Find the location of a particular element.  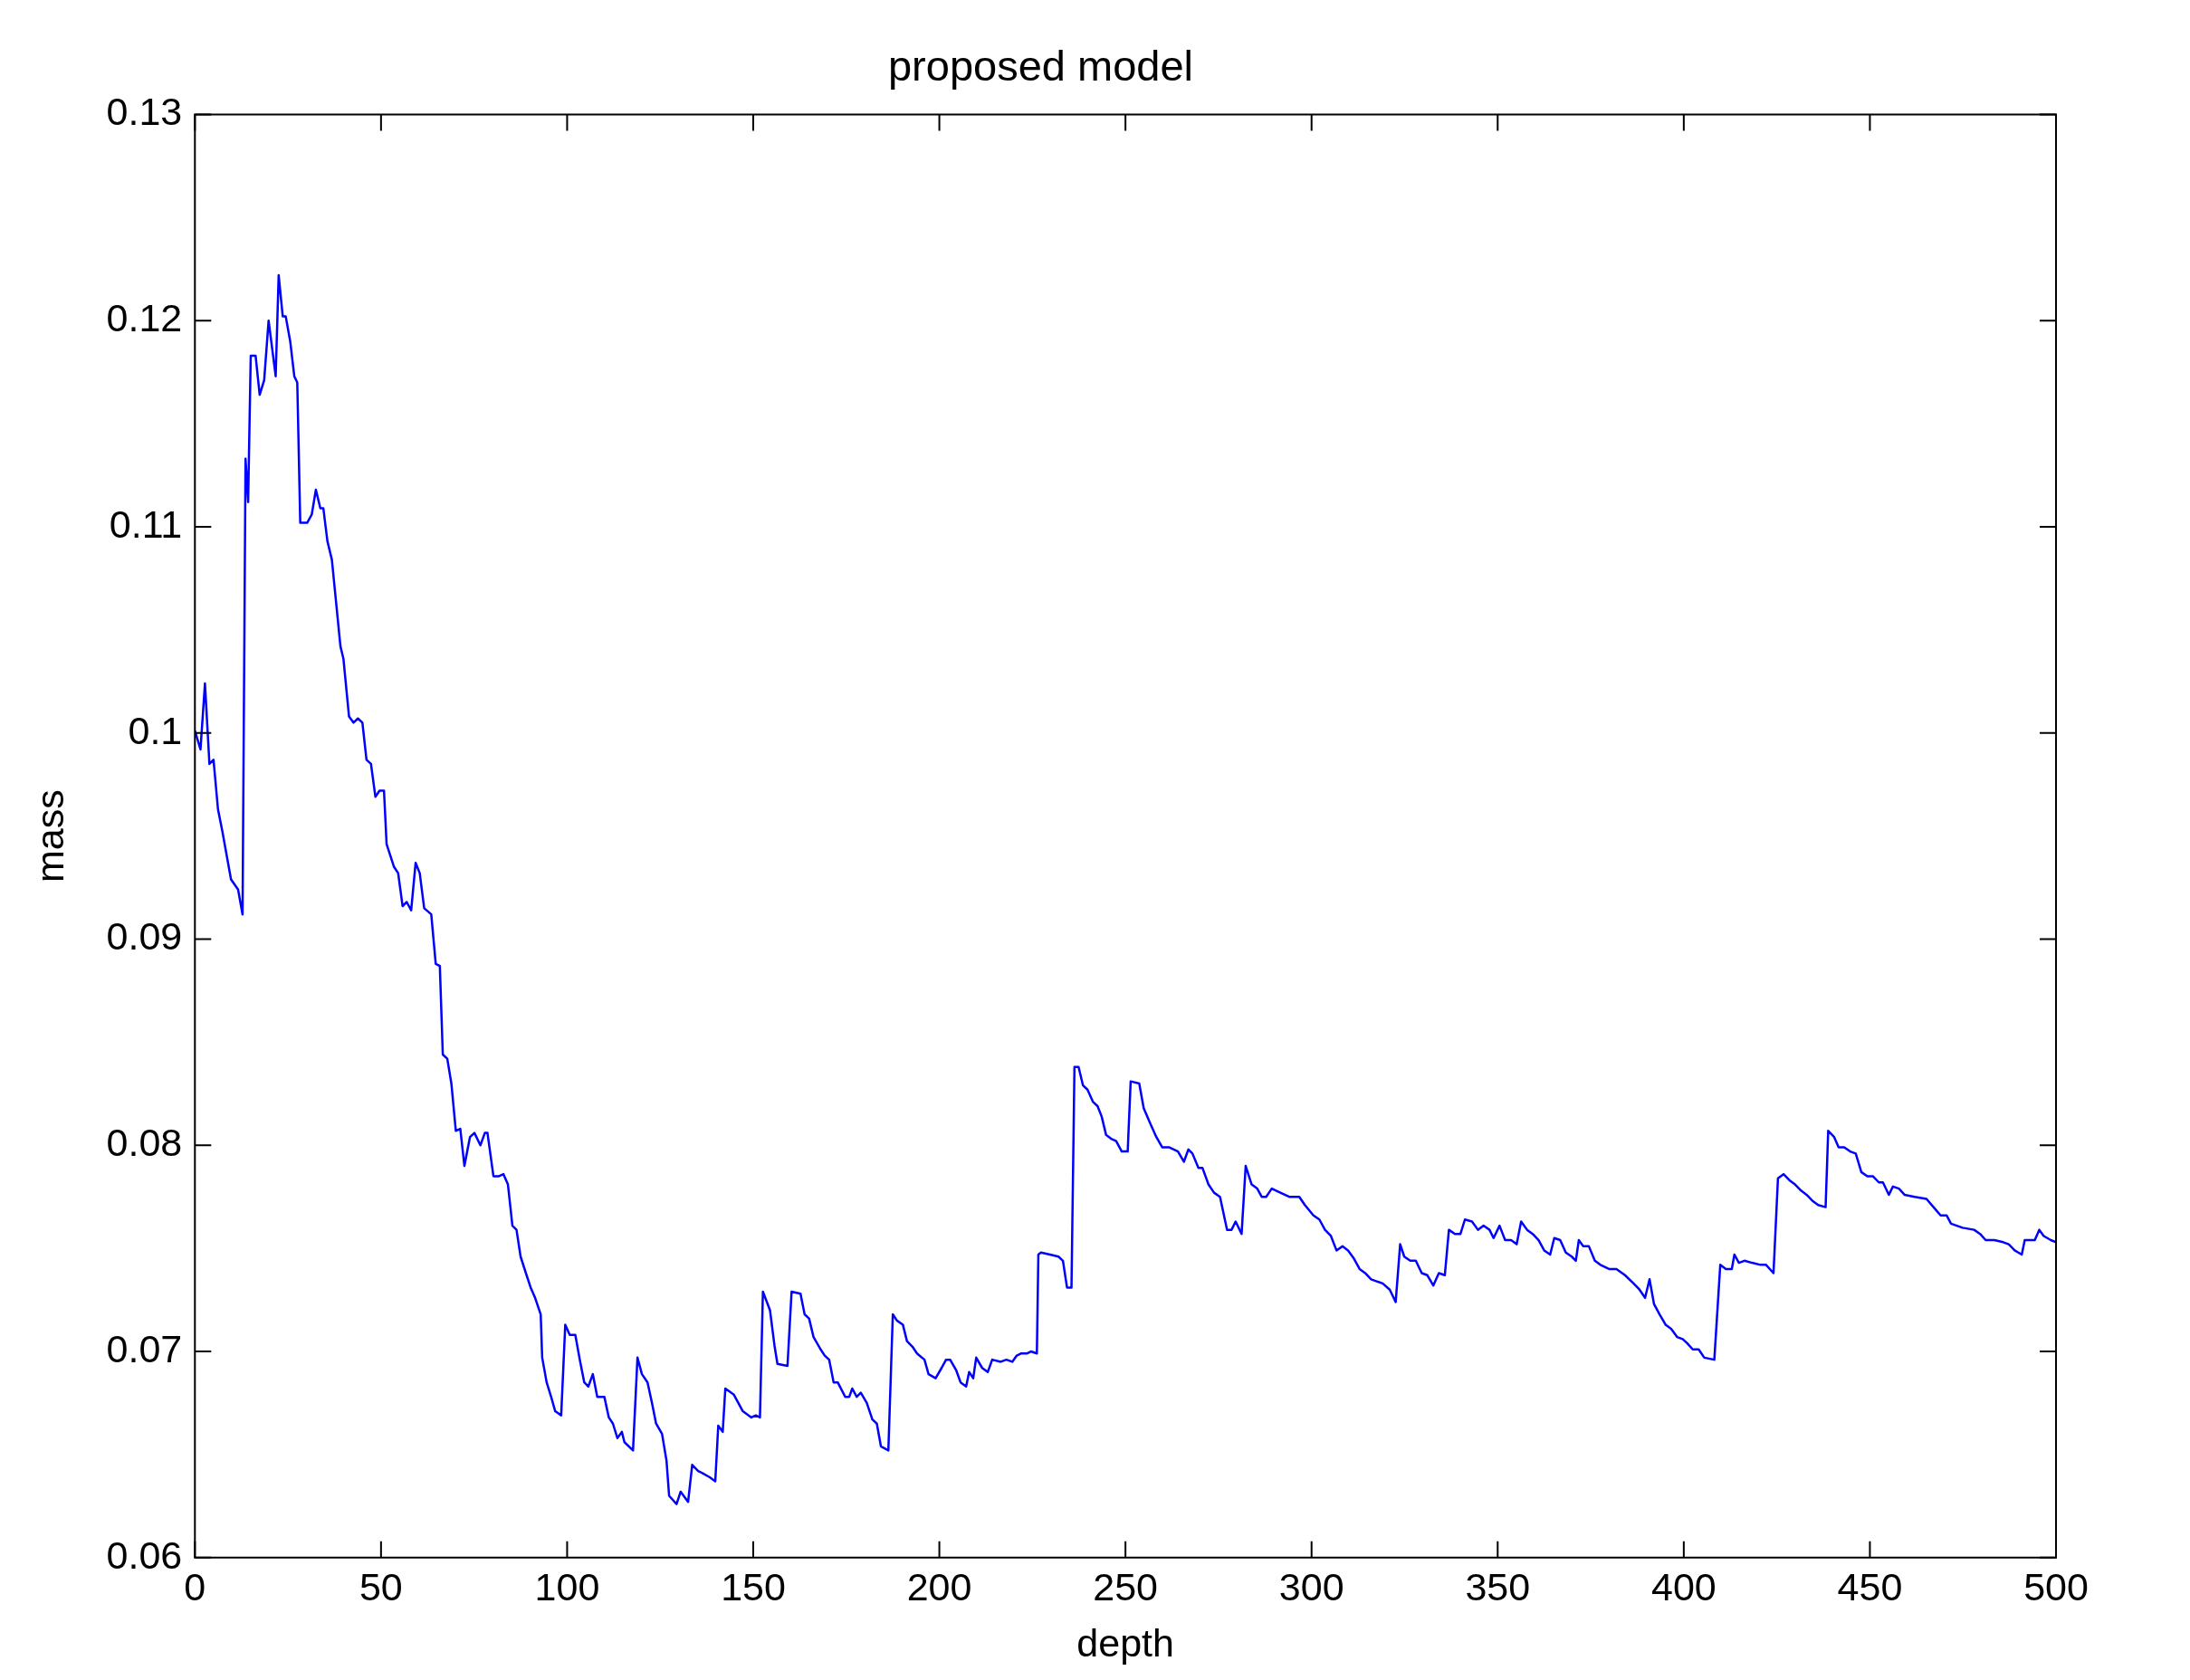

x-tick-label: 100 is located at coordinates (567, 1587).